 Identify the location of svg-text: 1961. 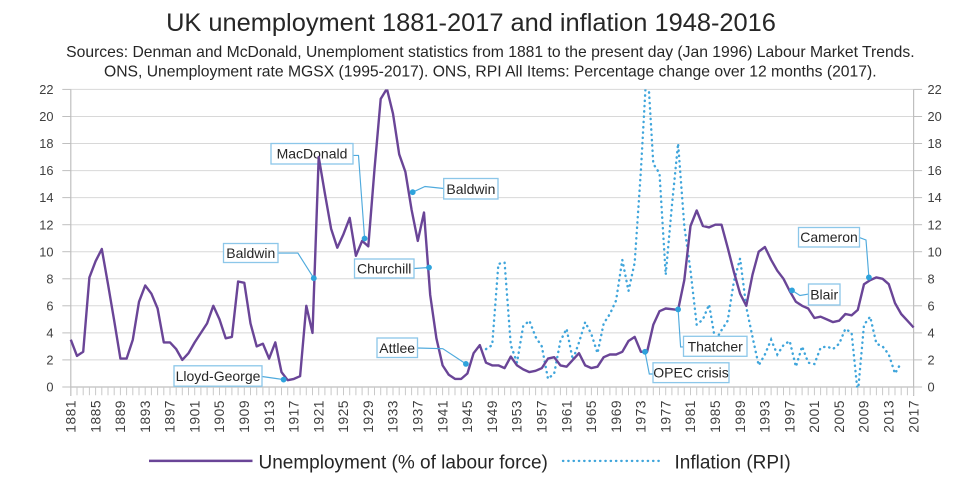
(566, 416).